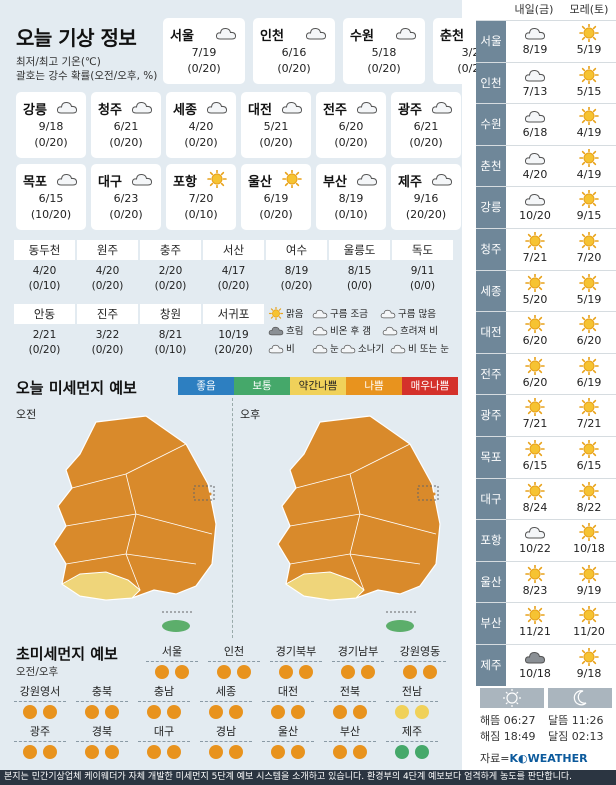 This screenshot has width=616, height=785. What do you see at coordinates (589, 133) in the screenshot?
I see `forecast-day2-temp: 4/19` at bounding box center [589, 133].